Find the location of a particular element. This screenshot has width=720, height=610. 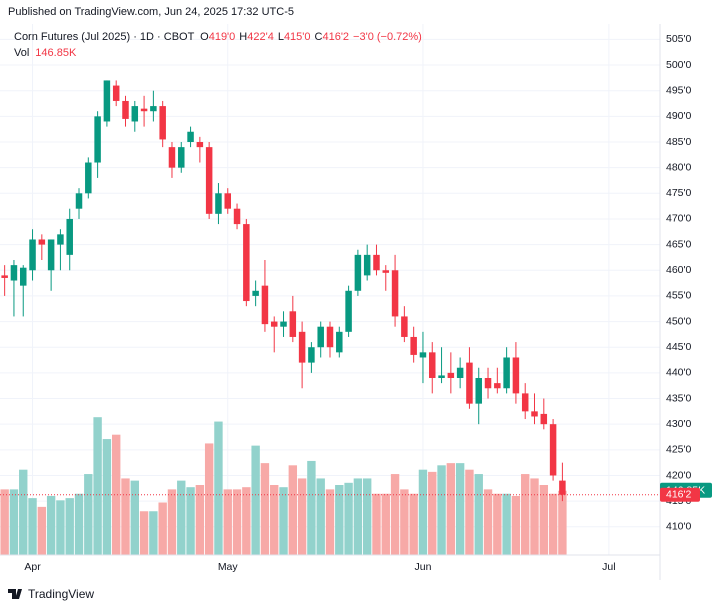

change: −3'0 (−0.72%) is located at coordinates (387, 37).